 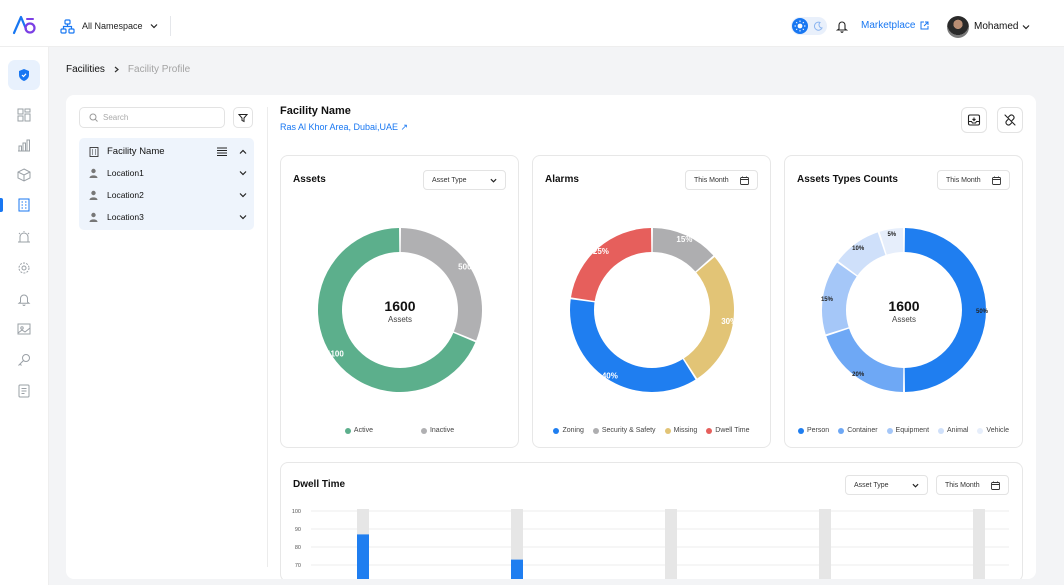 I want to click on legend-item: Dwell Time, so click(x=728, y=430).